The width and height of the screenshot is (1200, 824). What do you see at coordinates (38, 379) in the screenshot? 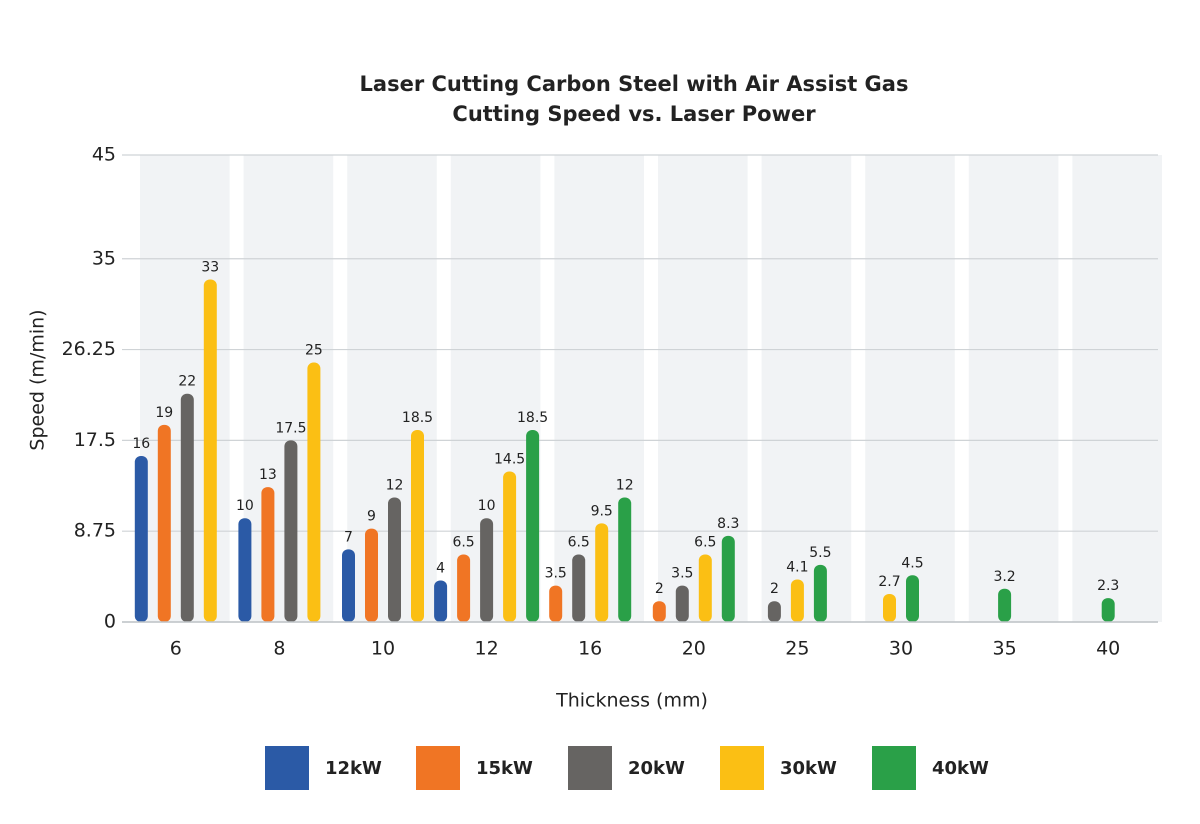
I see `y-axis-label: Speed (m/min)` at bounding box center [38, 379].